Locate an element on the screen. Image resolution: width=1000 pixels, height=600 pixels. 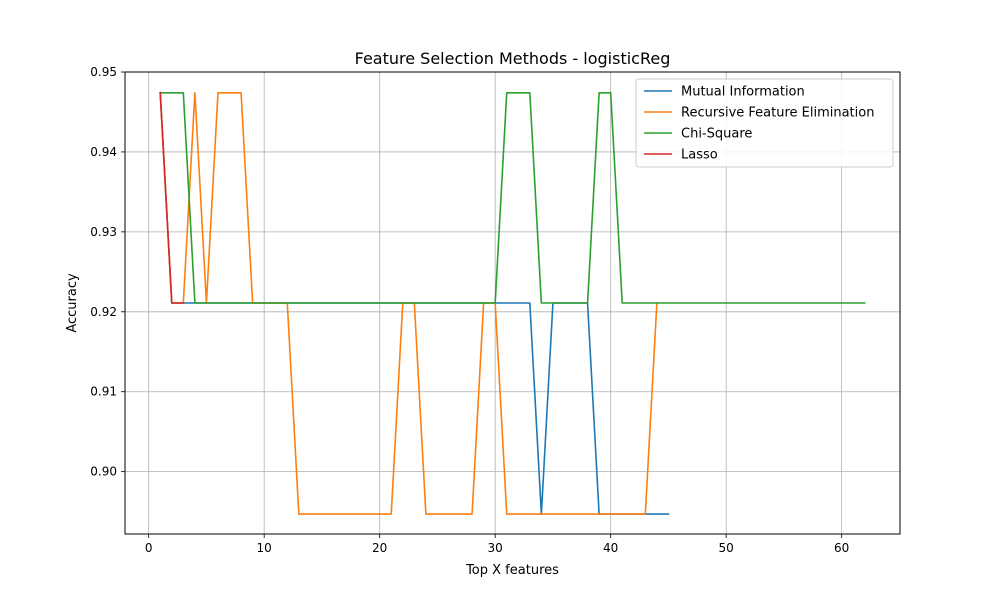
x-tick-label: 50 is located at coordinates (726, 548).